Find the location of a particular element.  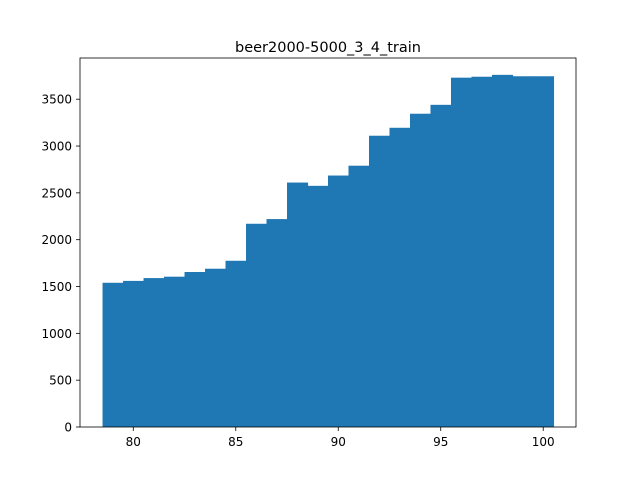

y-tick-label: 1500 is located at coordinates (56, 287).